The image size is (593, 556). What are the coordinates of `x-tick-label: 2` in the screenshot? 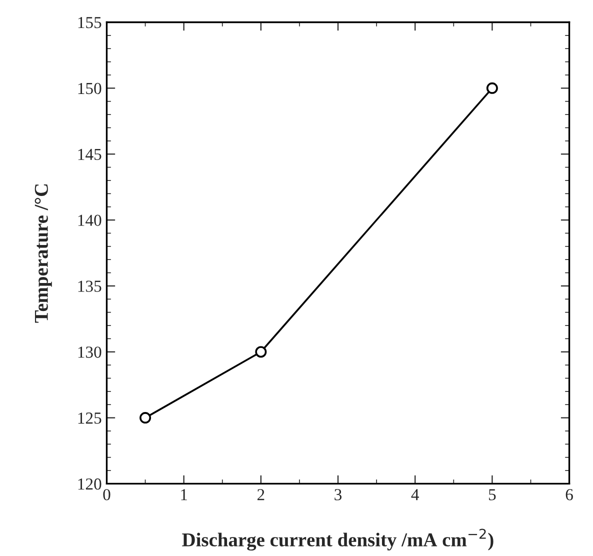 It's located at (260, 494).